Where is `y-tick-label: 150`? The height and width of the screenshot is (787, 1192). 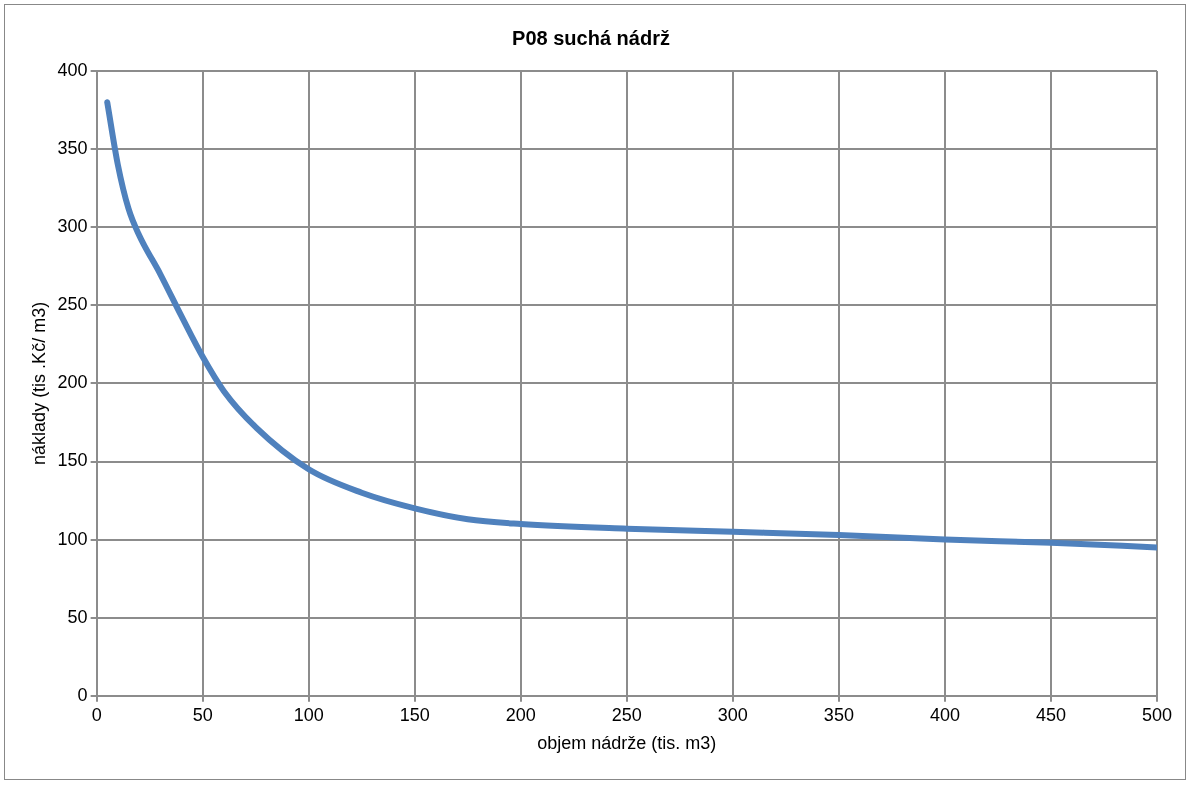 y-tick-label: 150 is located at coordinates (72, 460).